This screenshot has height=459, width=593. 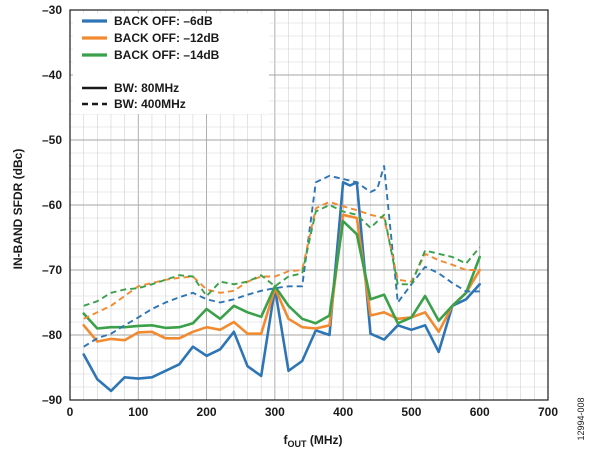 I want to click on y-axis-title: IN-BAND SFDR (dBc), so click(x=18, y=209).